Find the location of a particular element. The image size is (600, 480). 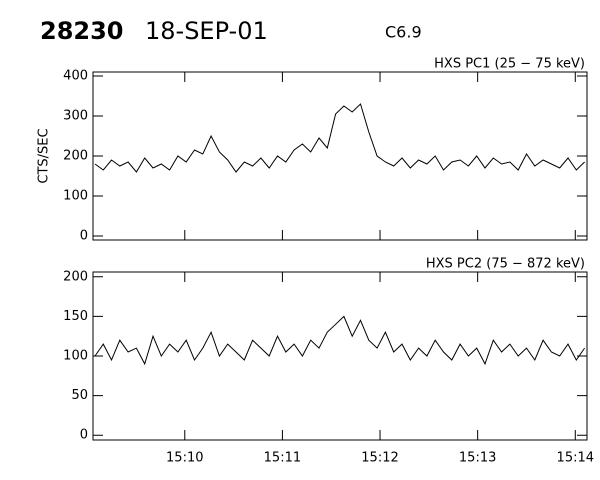

x-tick-label: 15:14 is located at coordinates (575, 458).